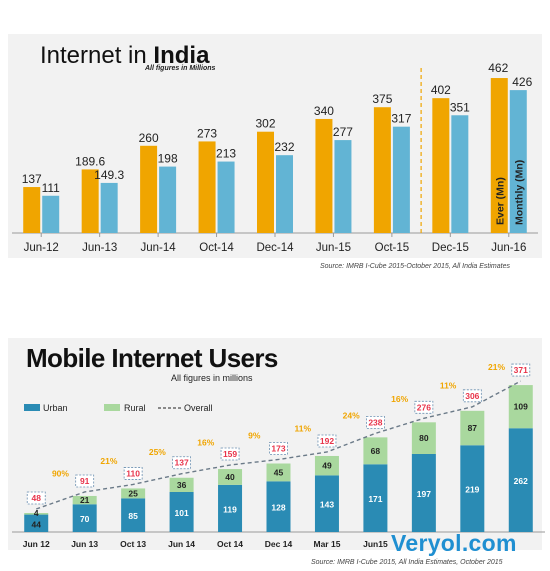 Image resolution: width=550 pixels, height=571 pixels. I want to click on overall-value-label: 371, so click(521, 370).